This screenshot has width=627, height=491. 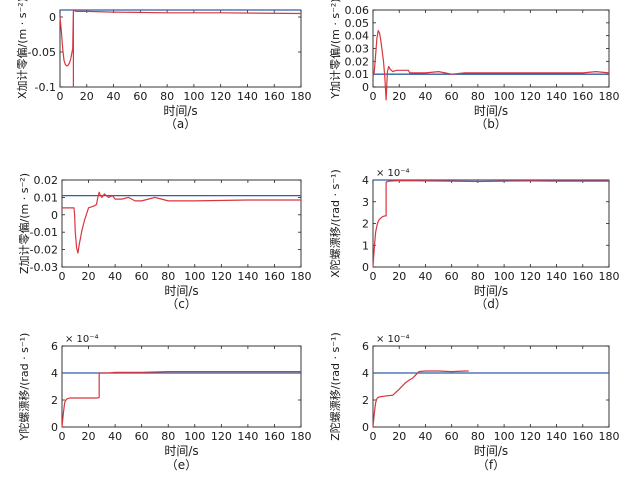 What do you see at coordinates (357, 10) in the screenshot?
I see `y-tick-label: 0.06` at bounding box center [357, 10].